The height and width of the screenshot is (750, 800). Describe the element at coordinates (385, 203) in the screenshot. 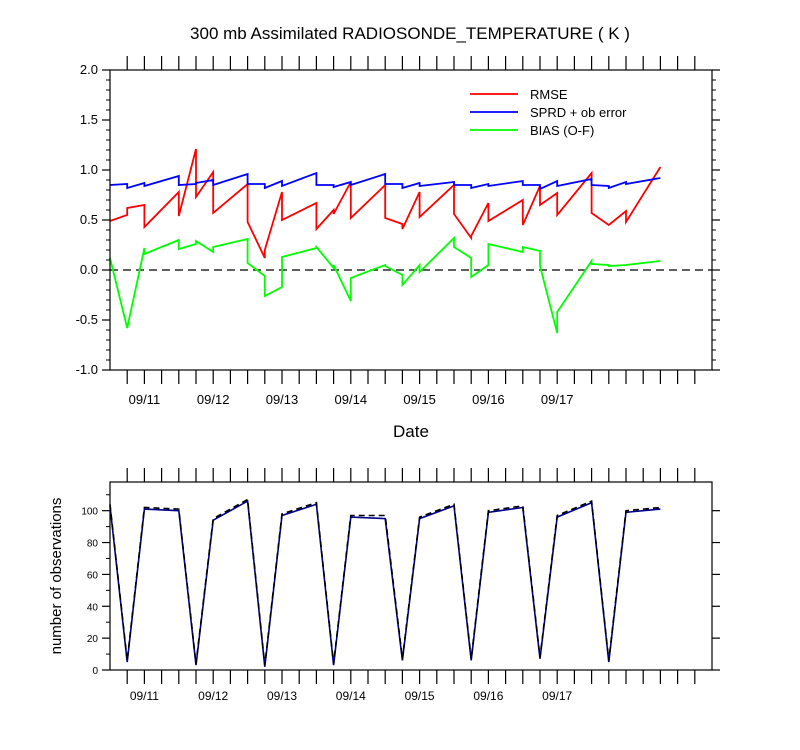

I see `series-rmse` at that location.